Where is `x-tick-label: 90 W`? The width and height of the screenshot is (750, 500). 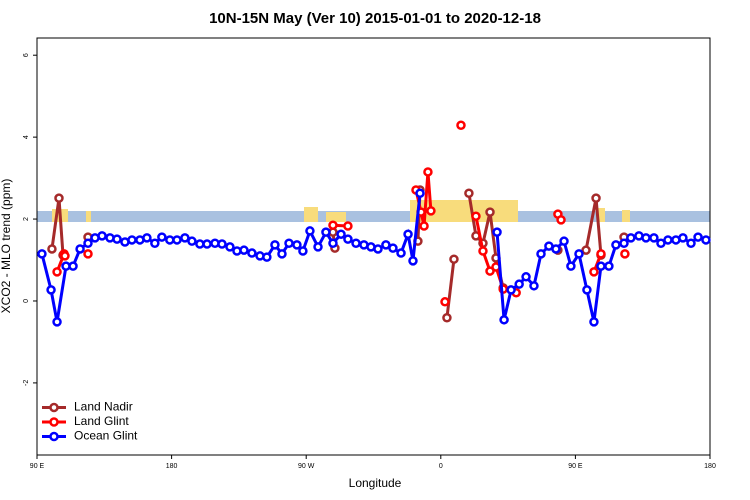 x-tick-label: 90 W is located at coordinates (306, 466).